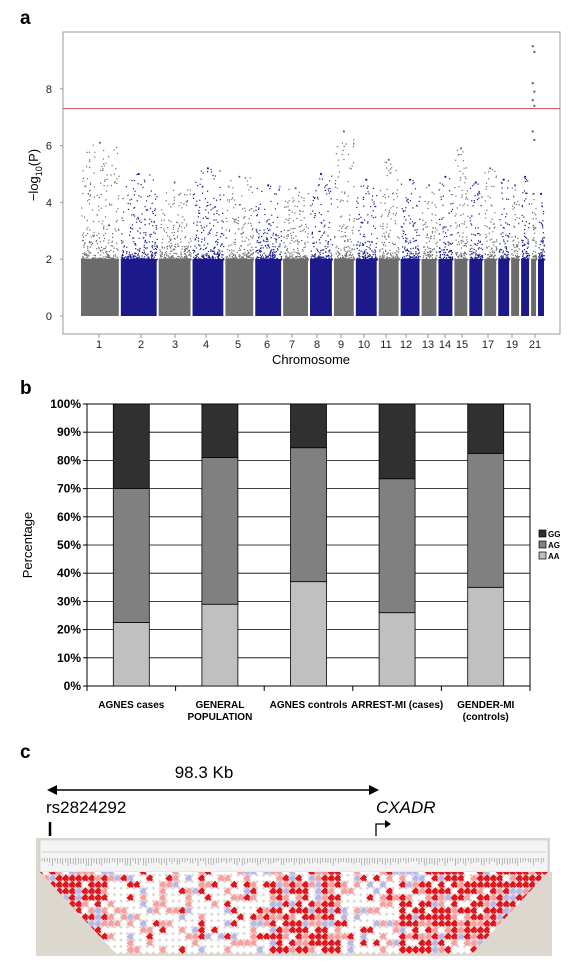 The image size is (580, 964). What do you see at coordinates (296, 287) in the screenshot?
I see `chromosome-band` at bounding box center [296, 287].